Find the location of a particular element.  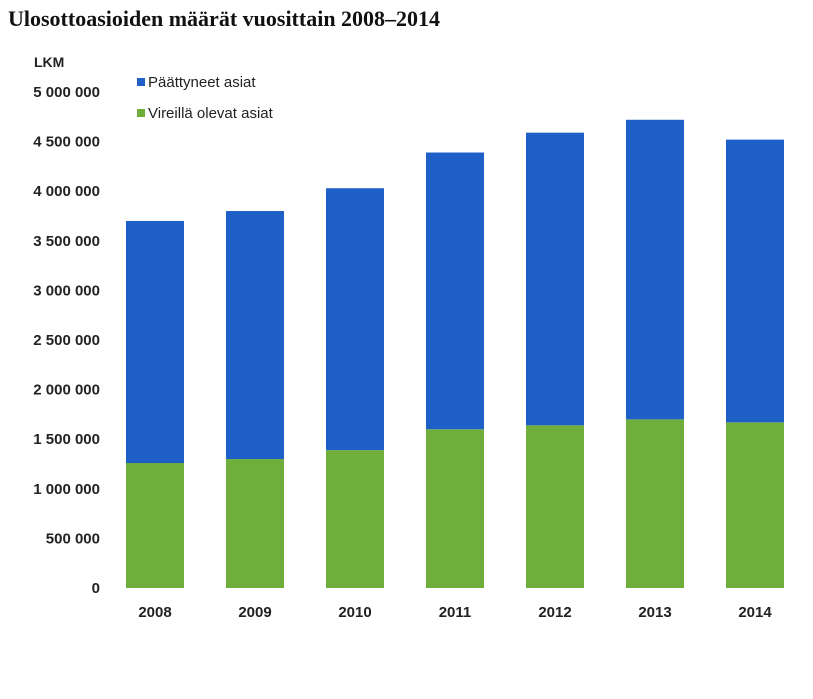

y-tick-label: 2 500 000 is located at coordinates (66, 340).